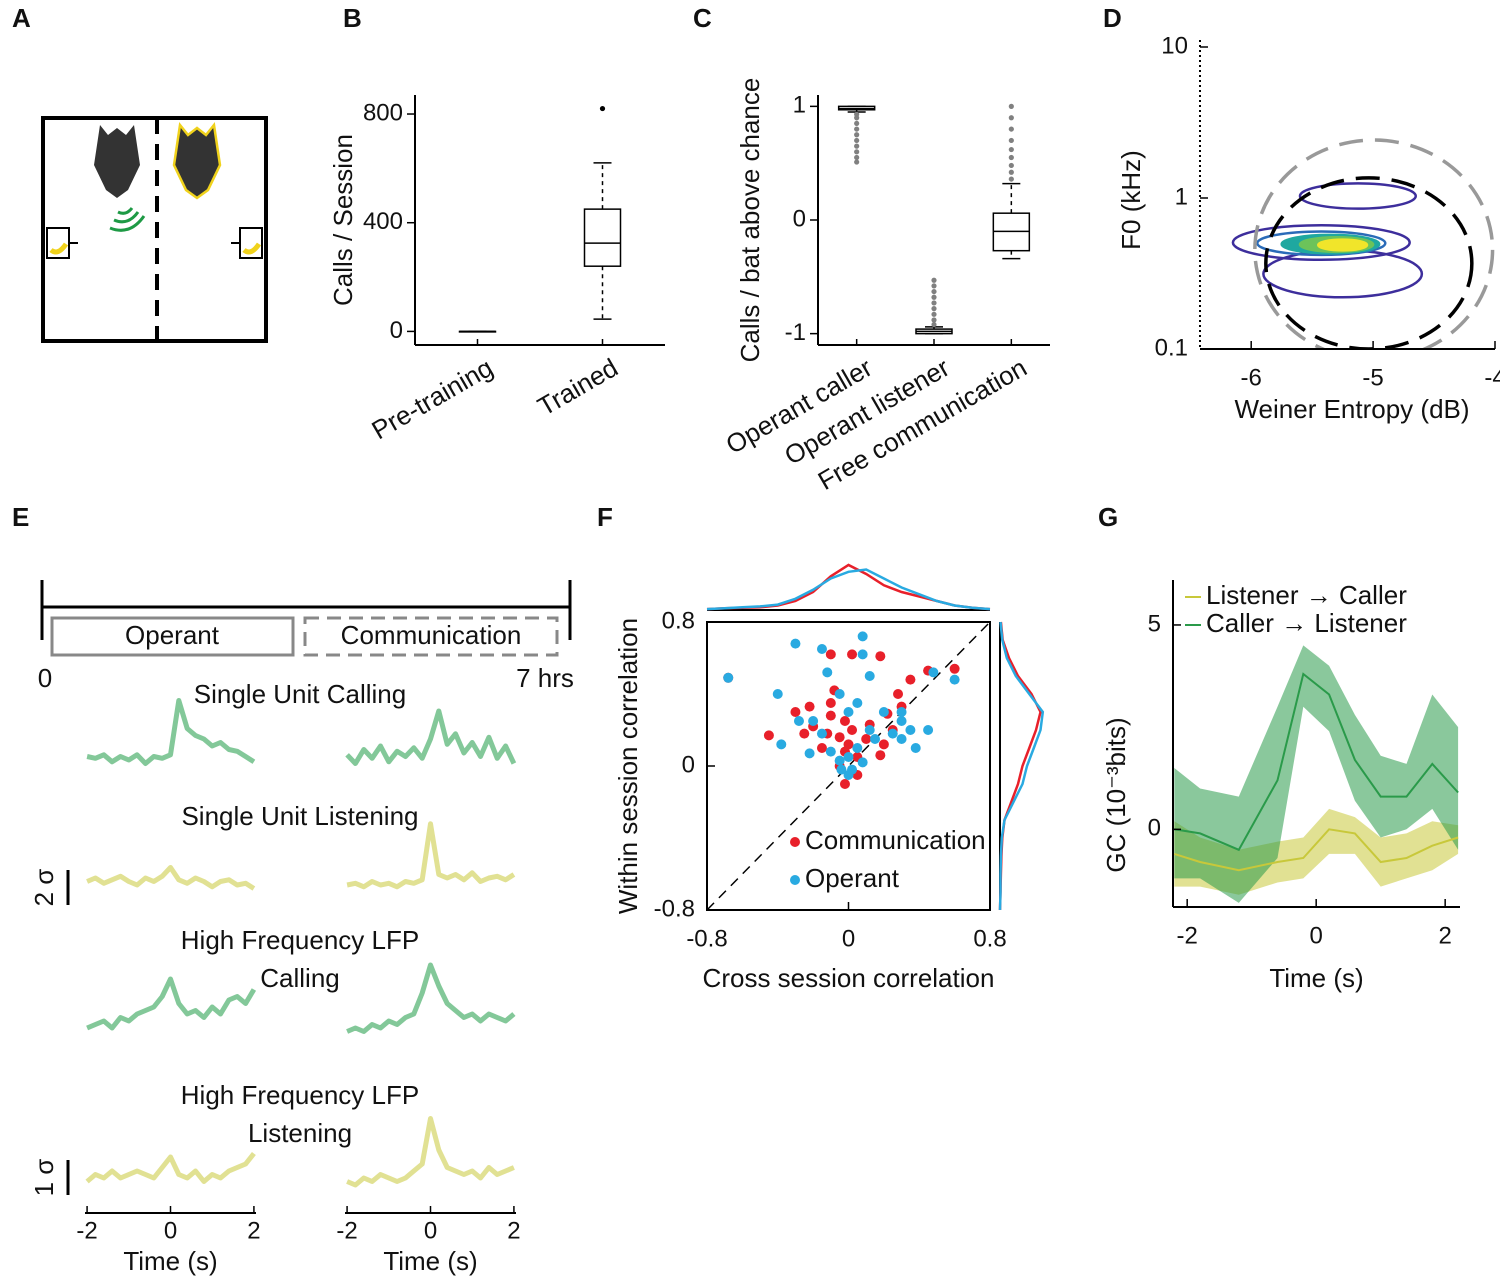 The image size is (1500, 1280). Describe the element at coordinates (154, 229) in the screenshot. I see `arena` at that location.